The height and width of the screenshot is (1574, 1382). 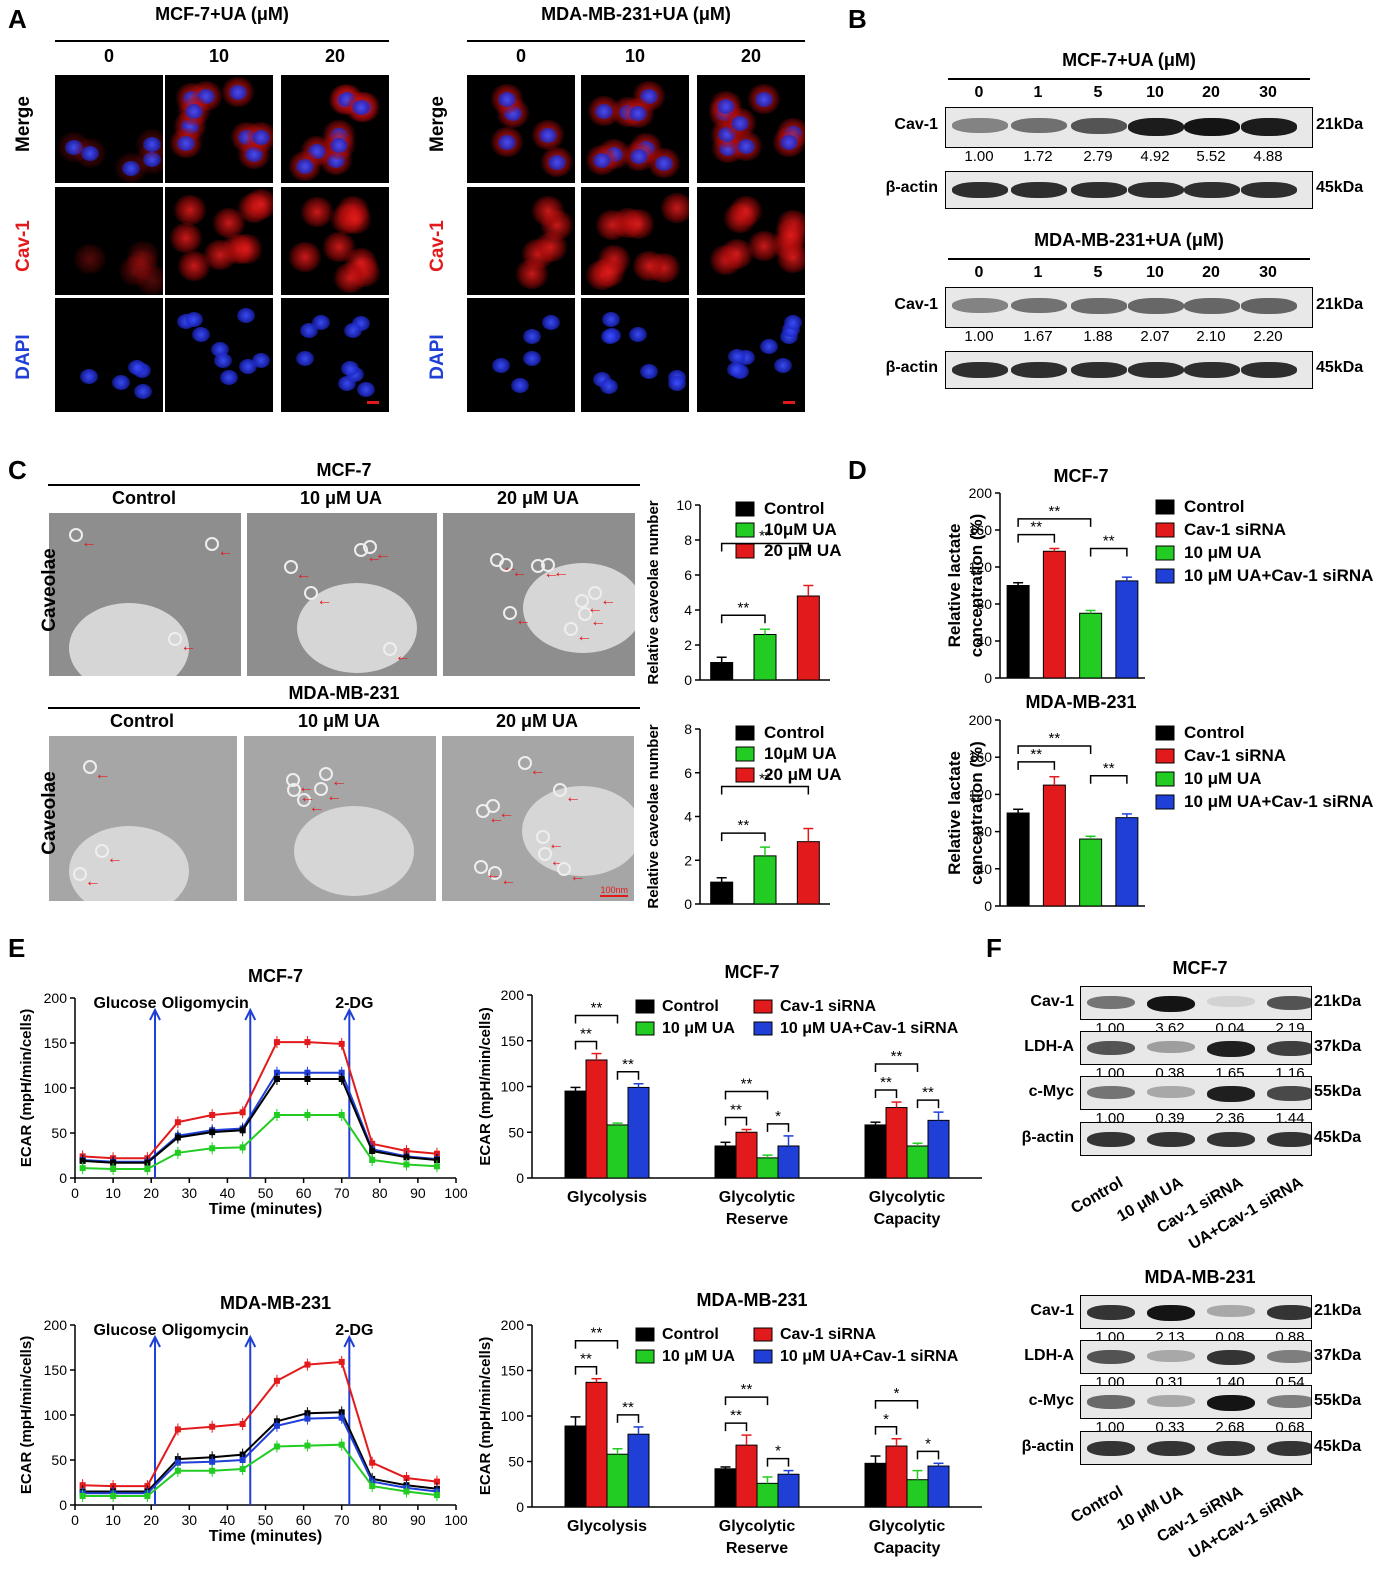 What do you see at coordinates (607, 1197) in the screenshot?
I see `category-label: Glycolysis` at bounding box center [607, 1197].